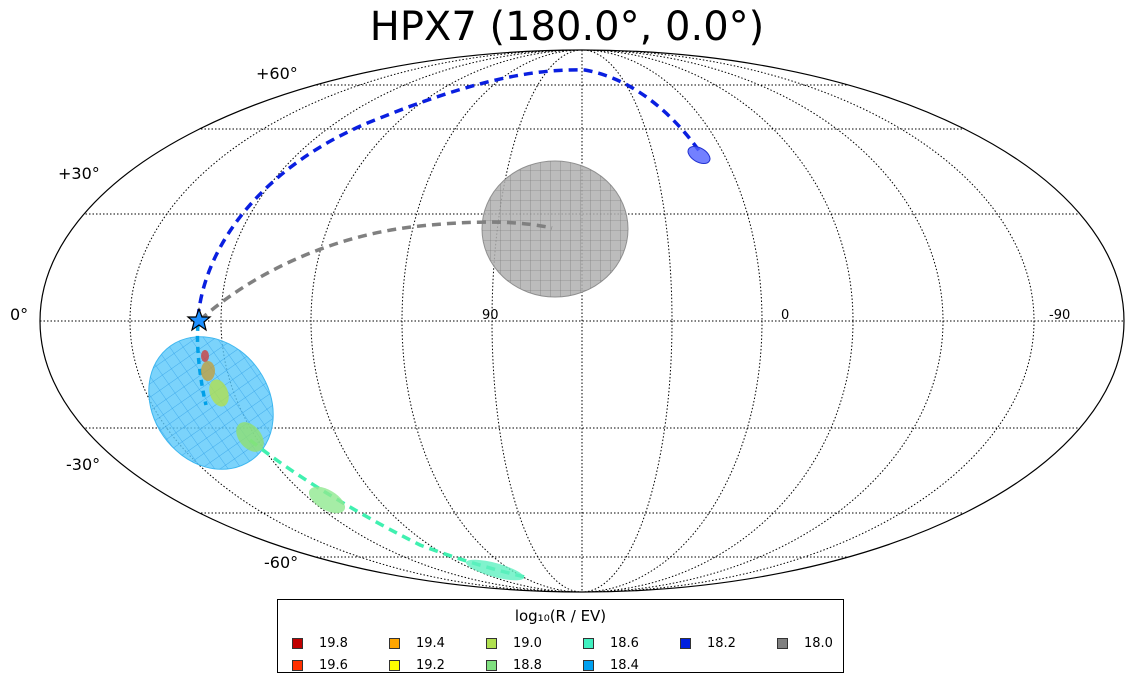 Image resolution: width=1134 pixels, height=684 pixels. What do you see at coordinates (818, 643) in the screenshot?
I see `legend-label: 18.0` at bounding box center [818, 643].